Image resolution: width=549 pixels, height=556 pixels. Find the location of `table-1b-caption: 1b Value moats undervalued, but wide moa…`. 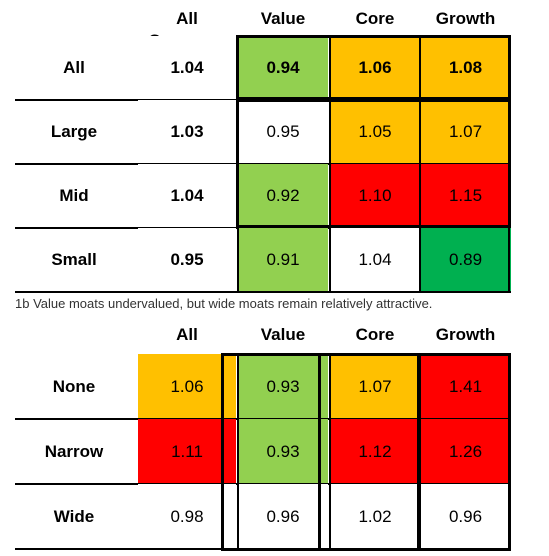

table-1b-caption: 1b Value moats undervalued, but wide moa… is located at coordinates (224, 303).